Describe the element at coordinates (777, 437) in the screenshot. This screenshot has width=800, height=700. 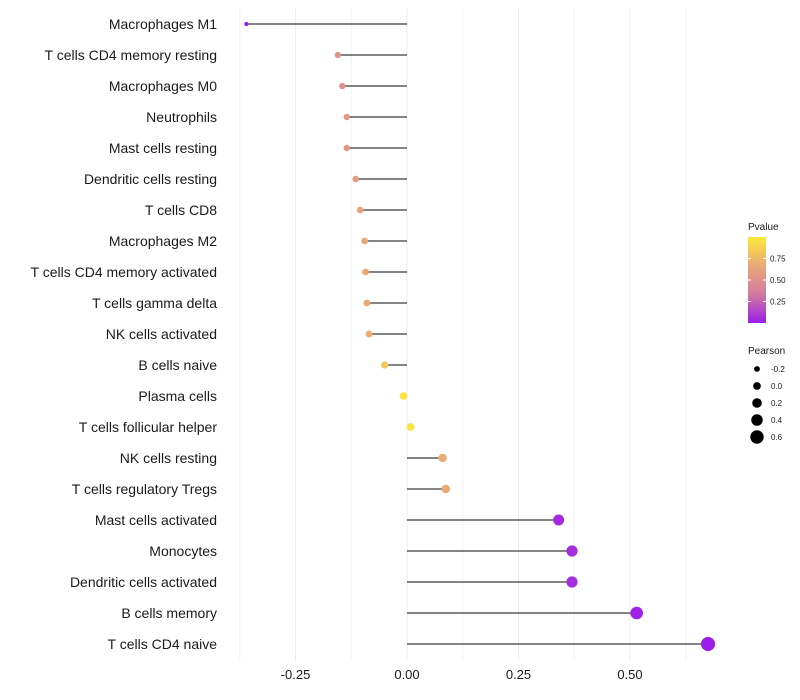
I see `pearson-legend-label: 0.6` at that location.